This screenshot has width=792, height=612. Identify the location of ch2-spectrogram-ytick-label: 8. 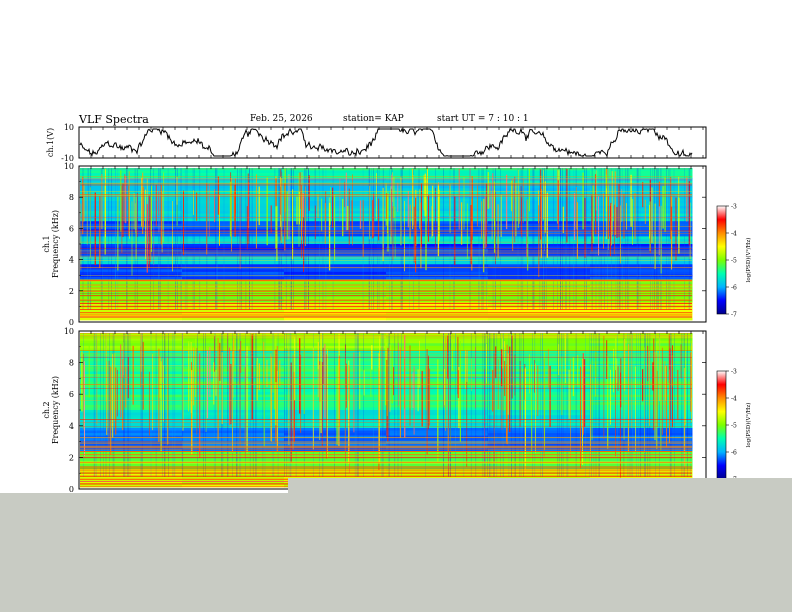
(71, 363).